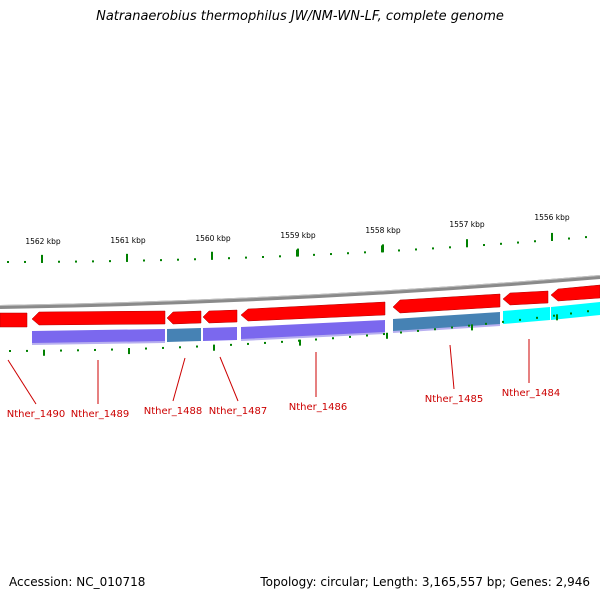  What do you see at coordinates (128, 240) in the screenshot?
I see `kbp-label: 1561 kbp` at bounding box center [128, 240].